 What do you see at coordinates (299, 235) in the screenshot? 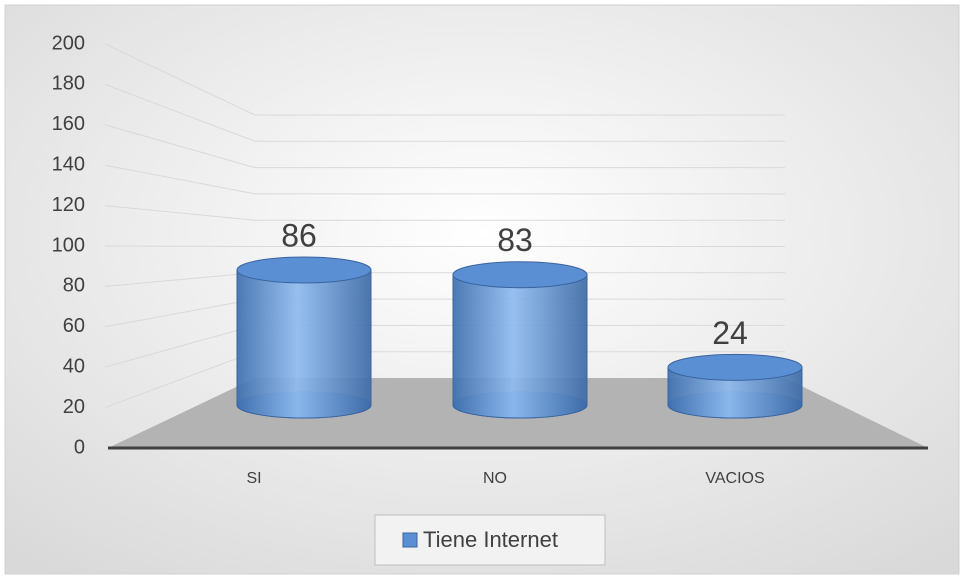
I see `data-label: 86` at bounding box center [299, 235].